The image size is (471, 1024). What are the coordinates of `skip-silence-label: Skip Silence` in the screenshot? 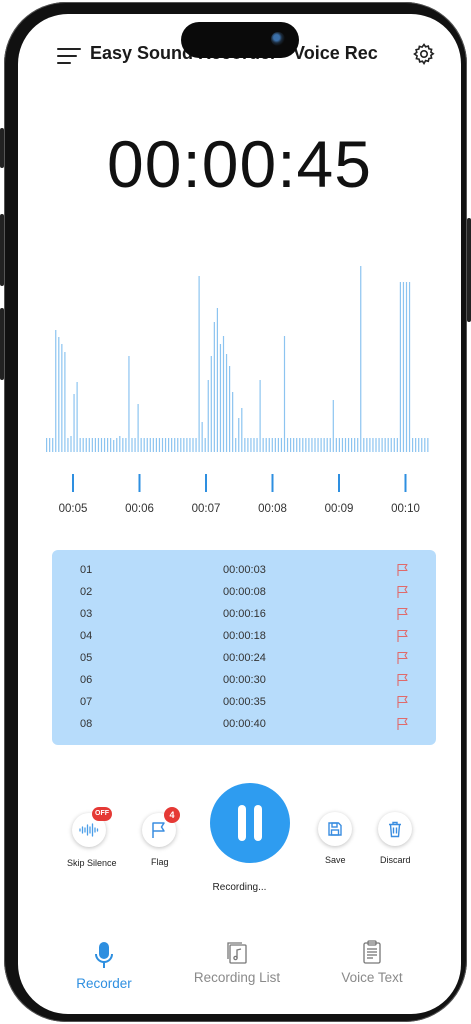 It's located at (92, 863).